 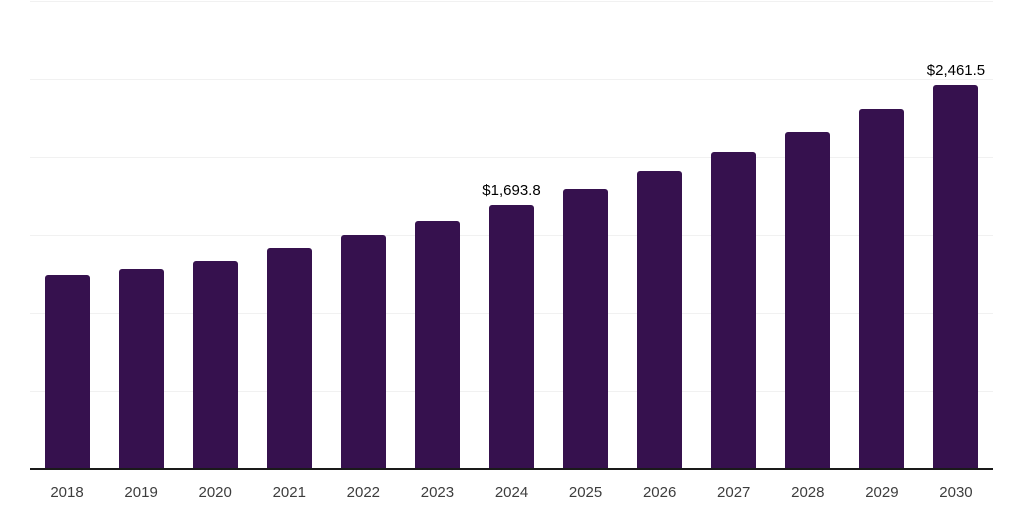 What do you see at coordinates (141, 368) in the screenshot?
I see `bar-2019` at bounding box center [141, 368].